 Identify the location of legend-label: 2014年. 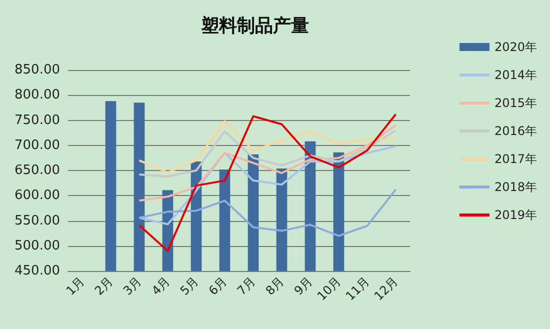
(516, 75).